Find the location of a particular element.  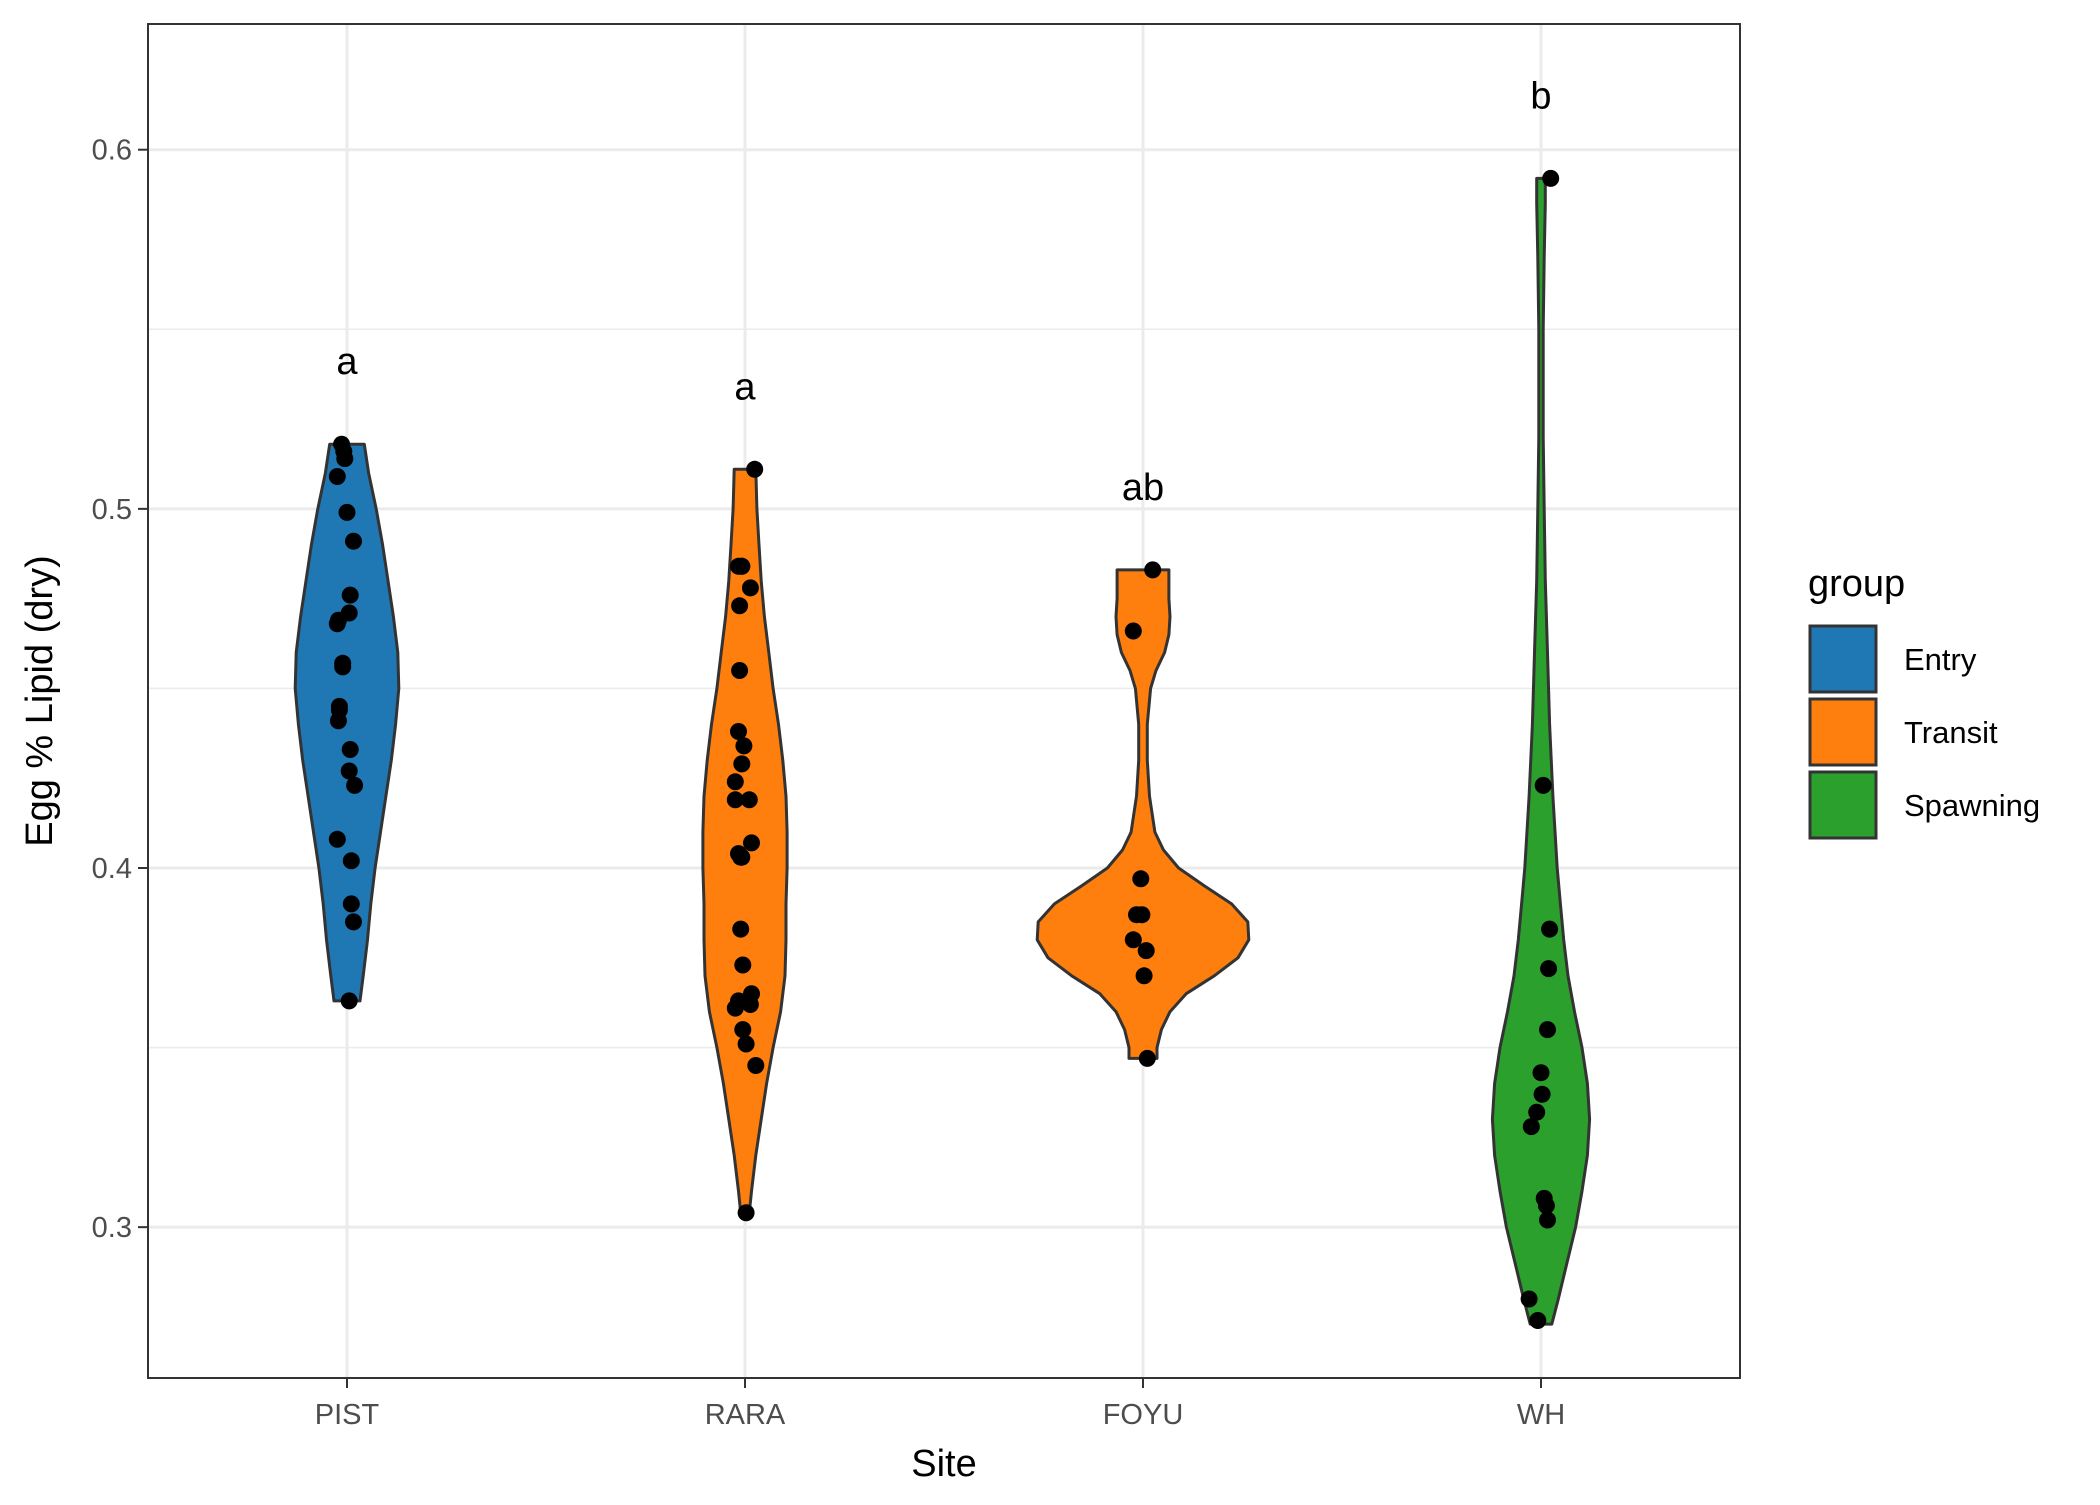

x-tick-label: WH is located at coordinates (1541, 1415).